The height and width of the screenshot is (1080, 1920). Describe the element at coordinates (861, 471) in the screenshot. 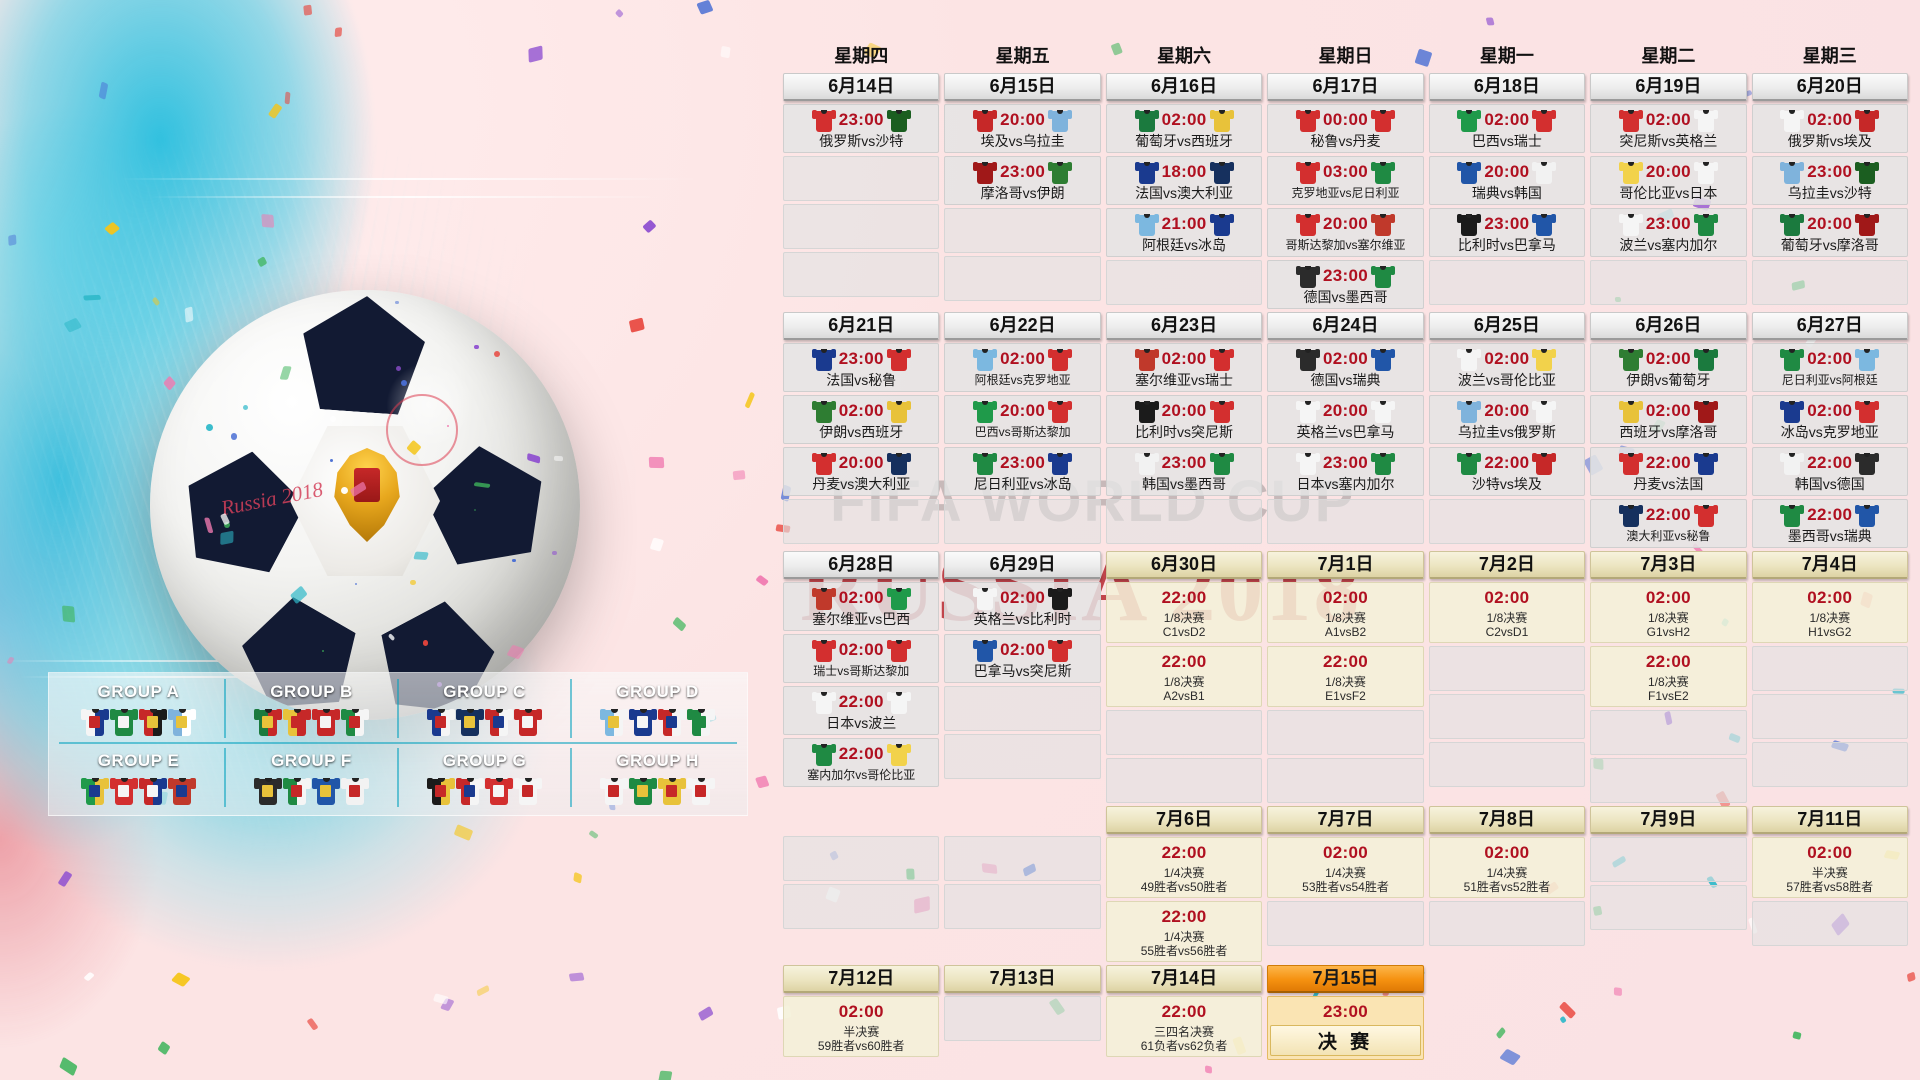

I see `match-cell: 20:00 丹麦vs澳大利亚` at that location.